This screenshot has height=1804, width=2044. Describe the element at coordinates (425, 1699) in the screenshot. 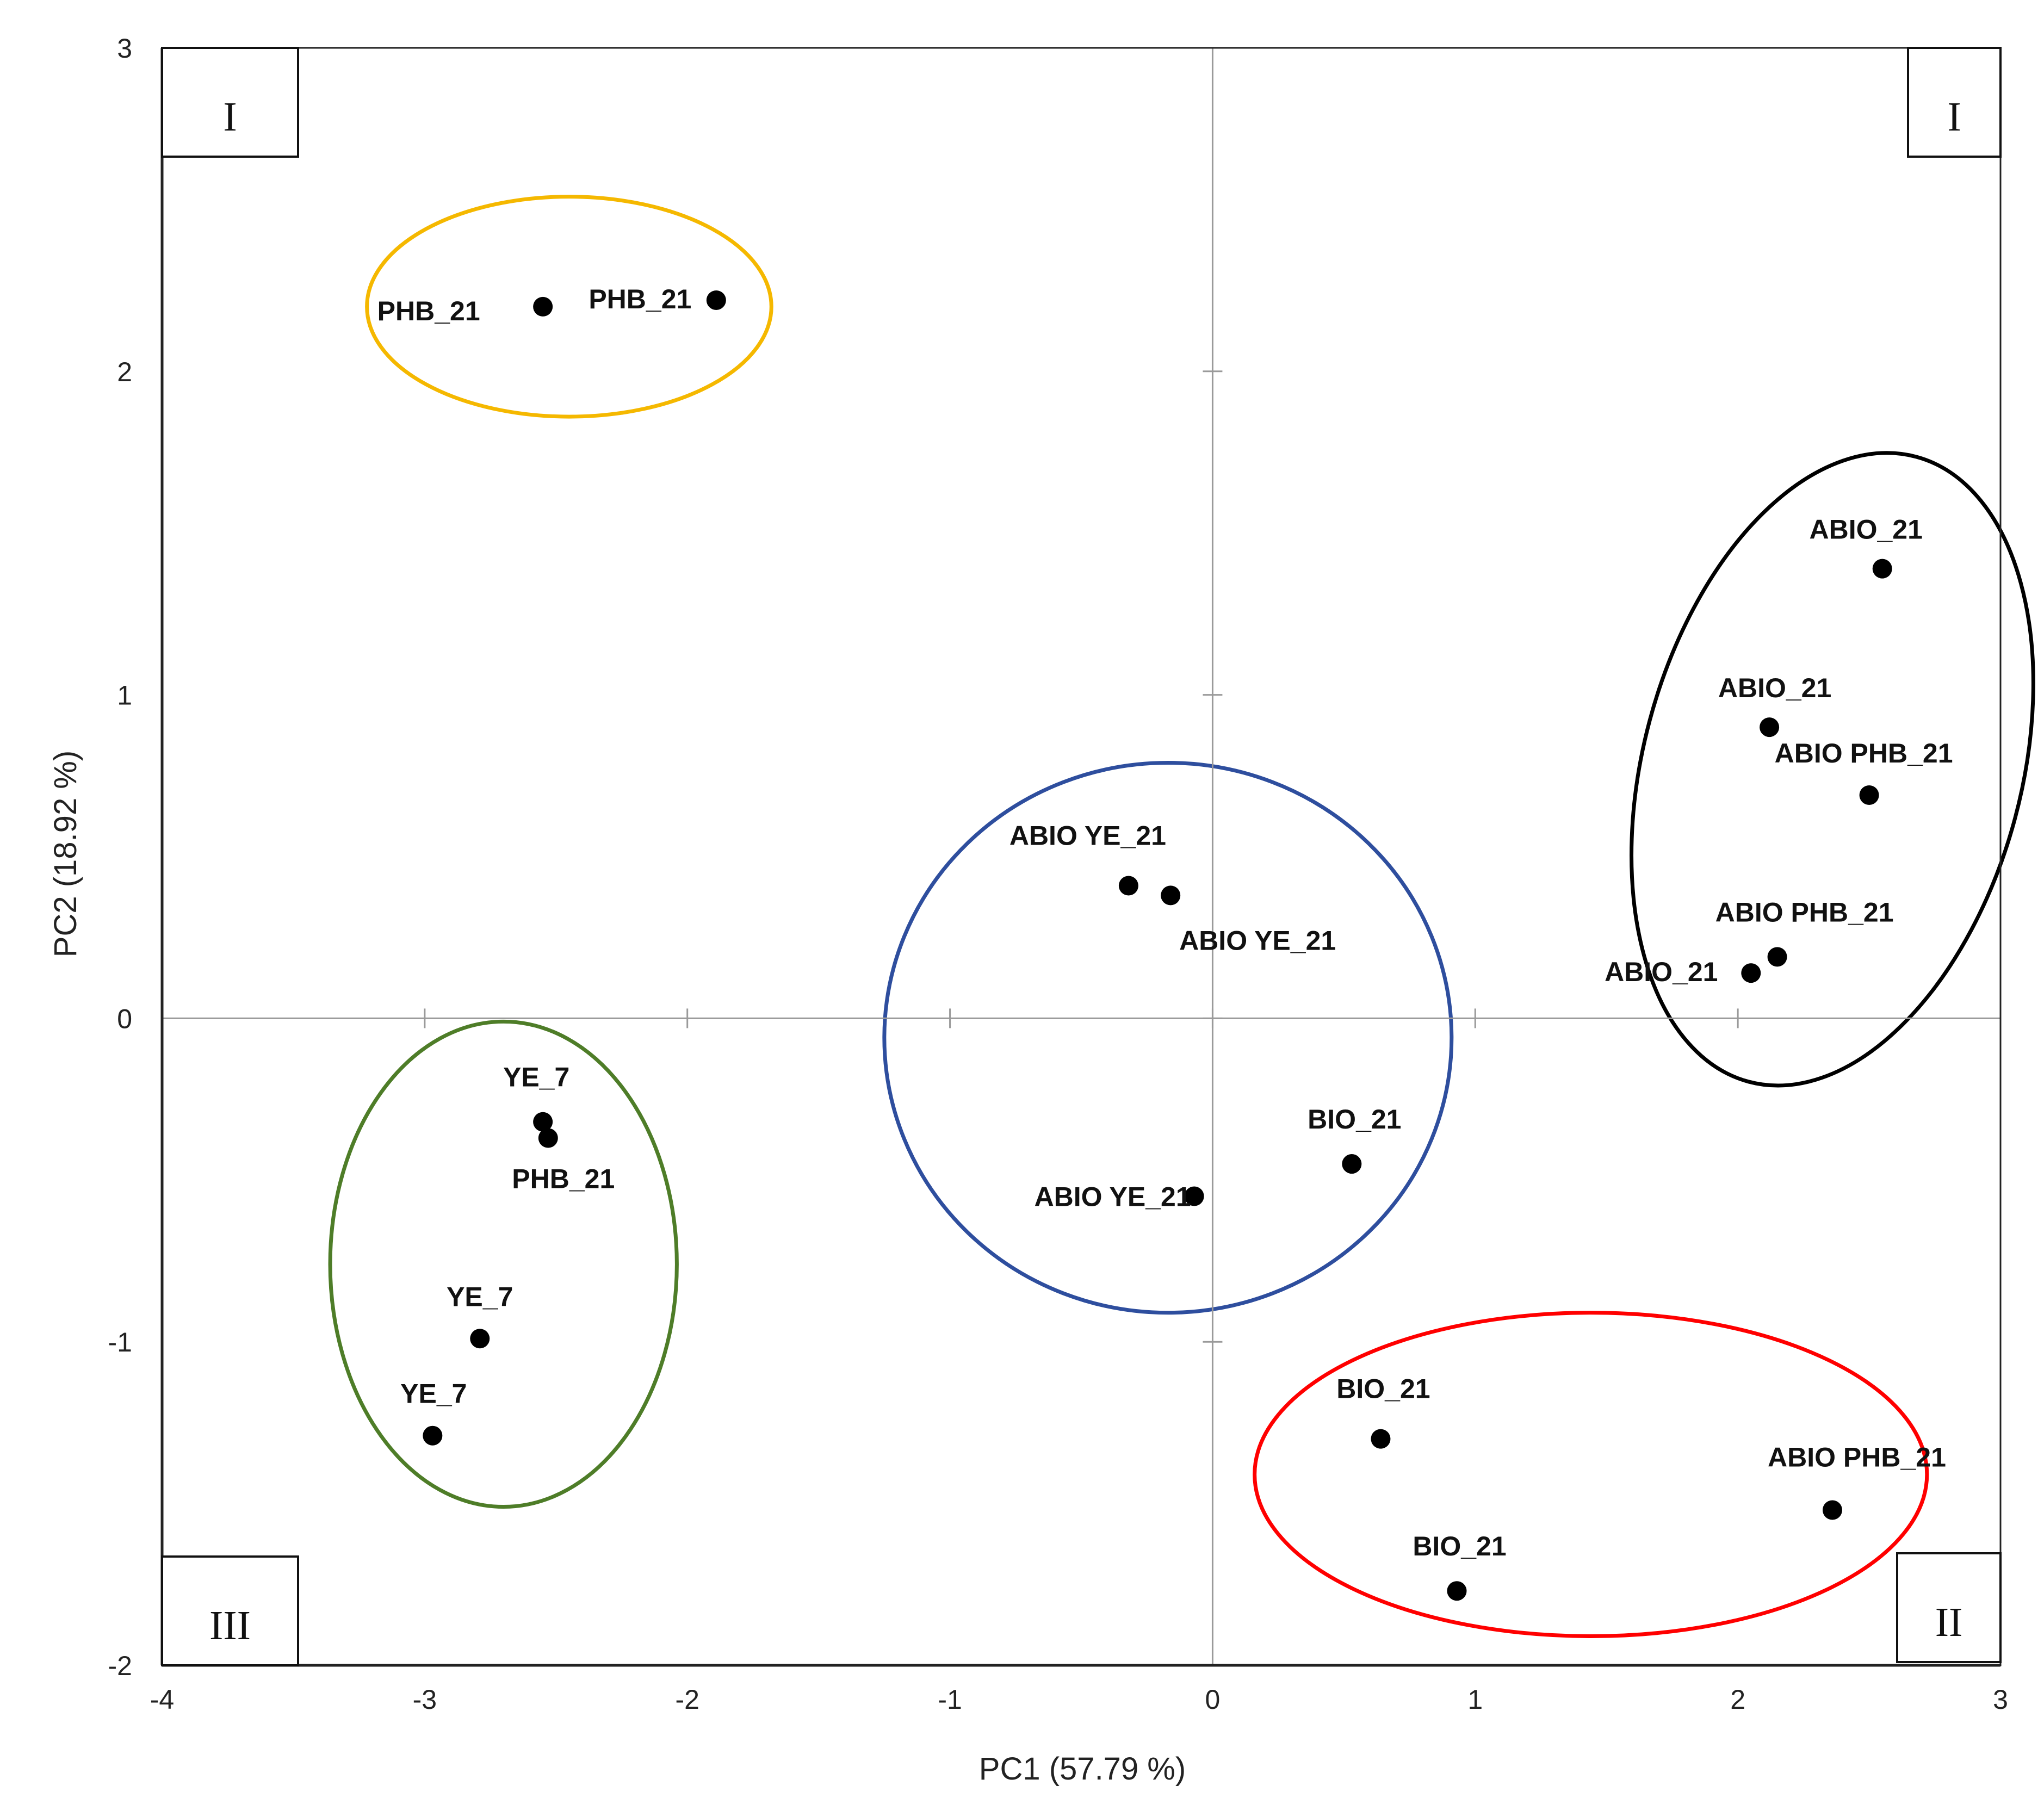

I see `x-tick-label: -3` at that location.